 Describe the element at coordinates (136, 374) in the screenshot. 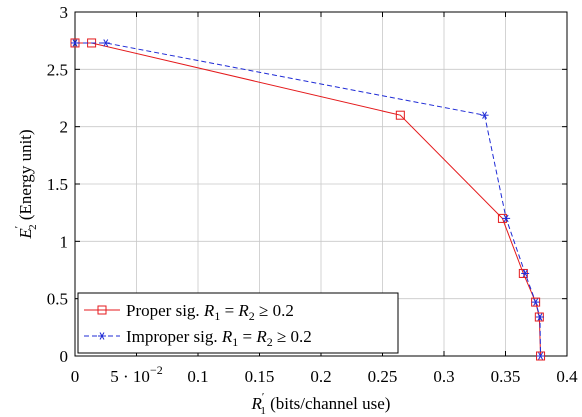

I see `x-tick-label: 5 · 10⁻²` at that location.